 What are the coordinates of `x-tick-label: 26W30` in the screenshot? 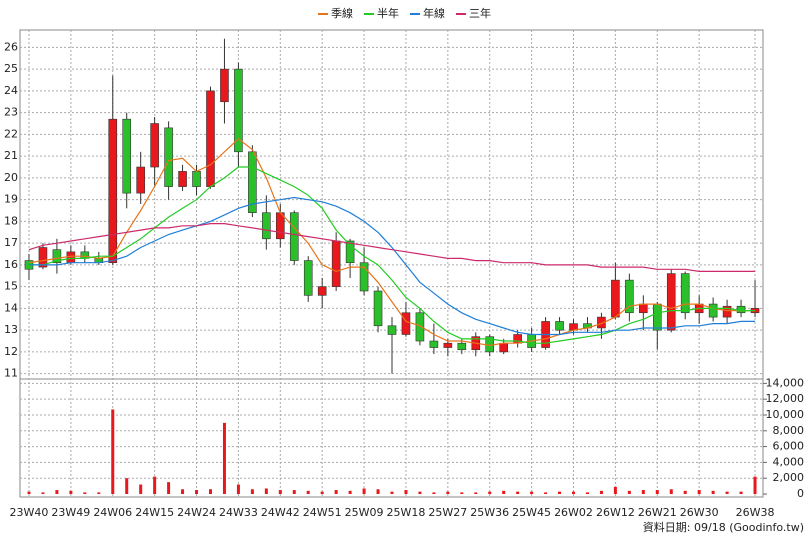 It's located at (699, 512).